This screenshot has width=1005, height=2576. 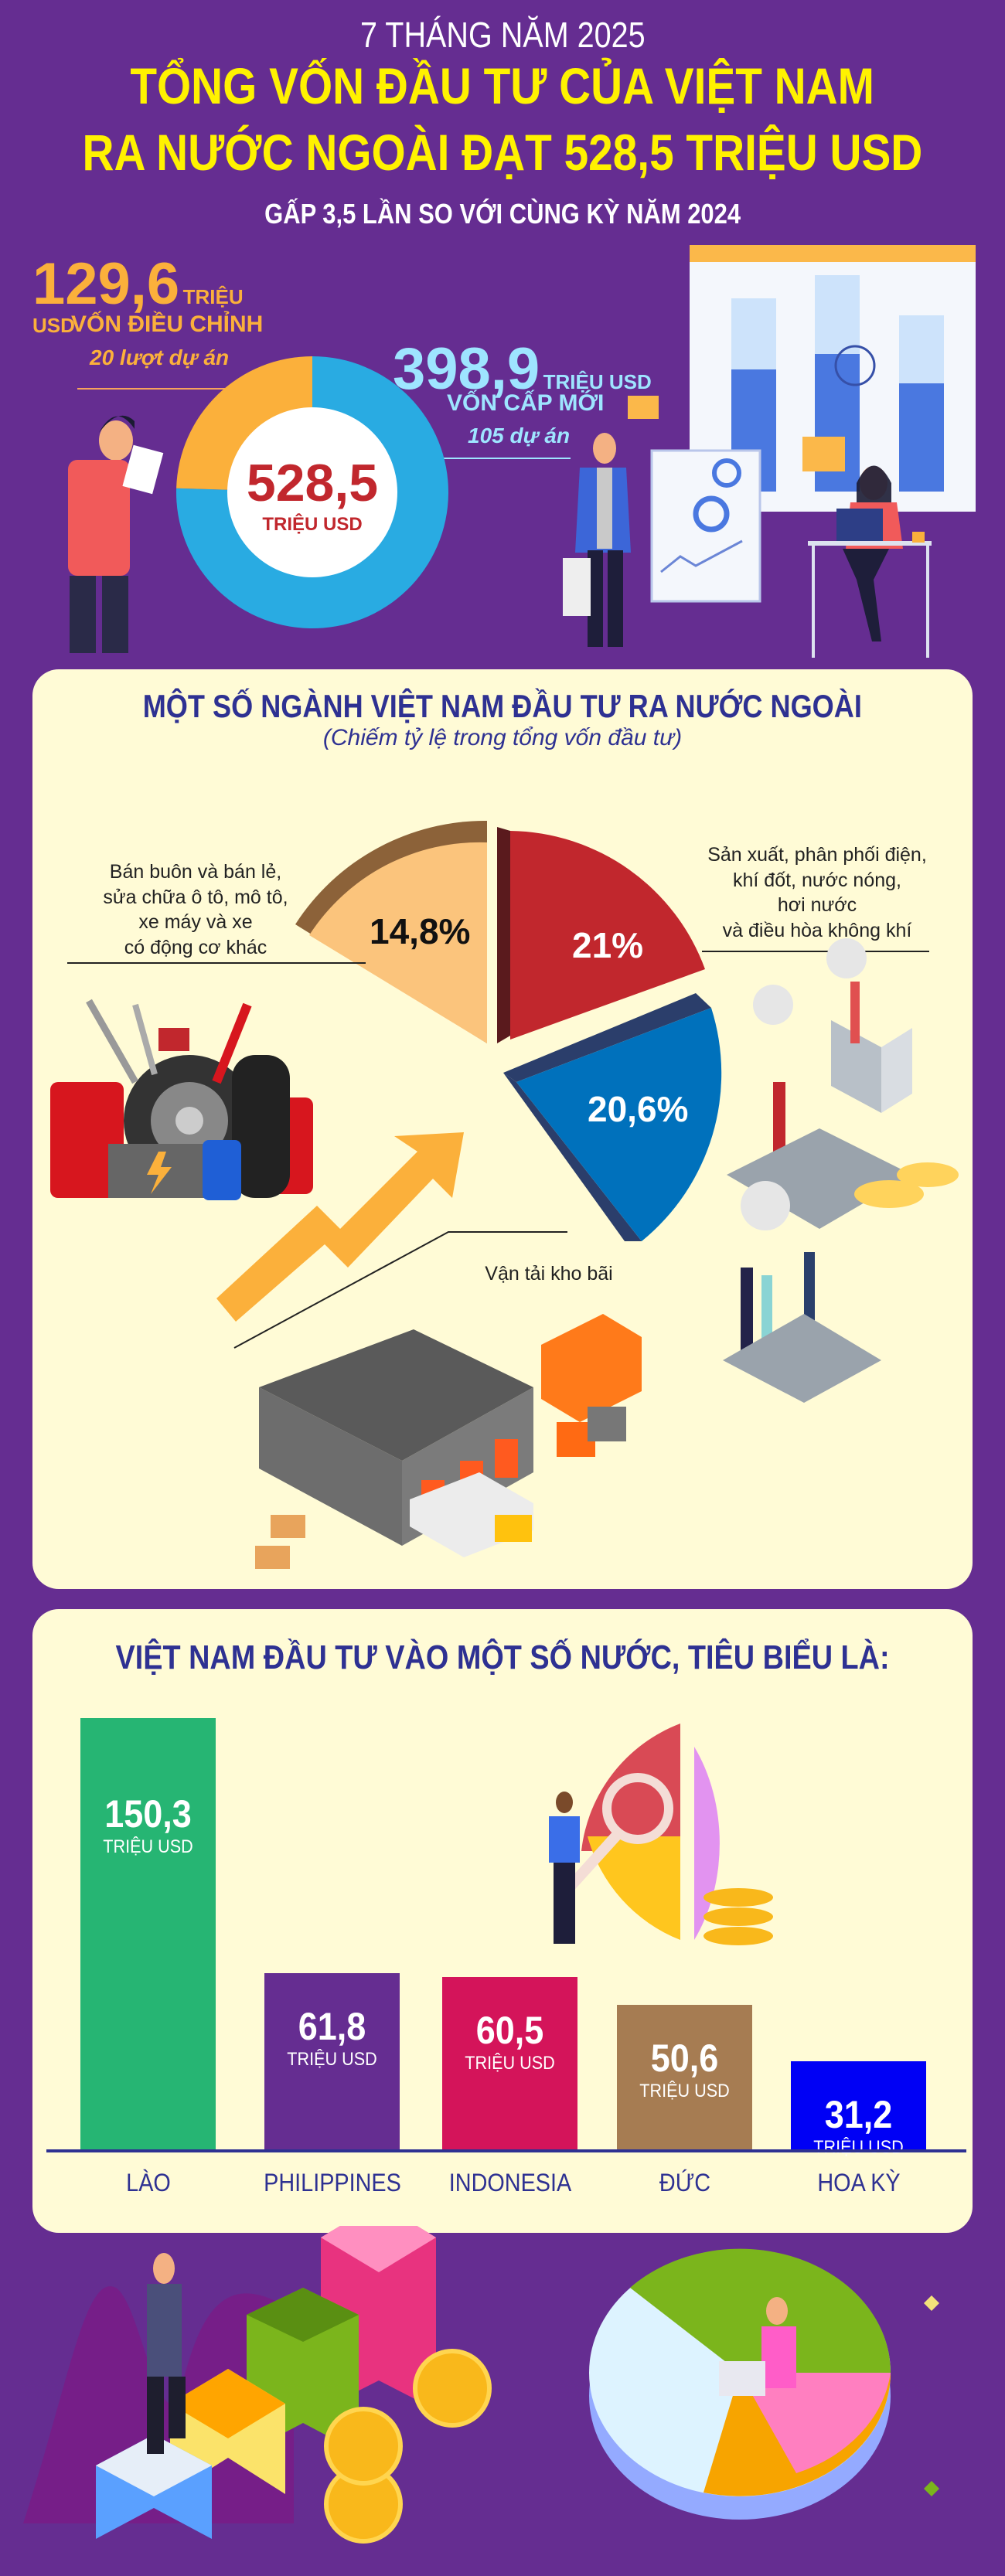 I want to click on factory-illustration, so click(x=841, y=1170).